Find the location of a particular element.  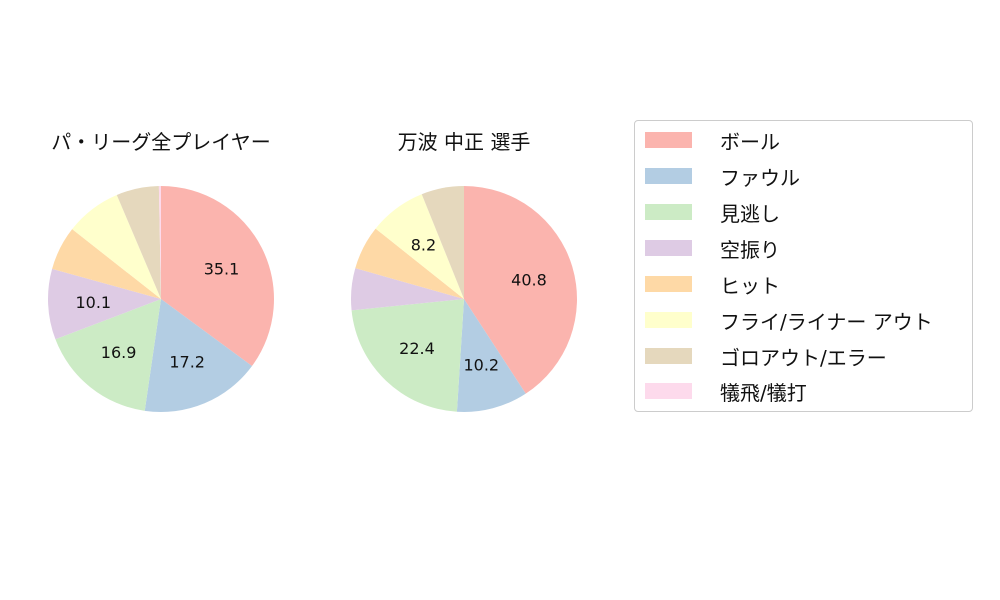

slice-value-label: 40.8 is located at coordinates (529, 280).